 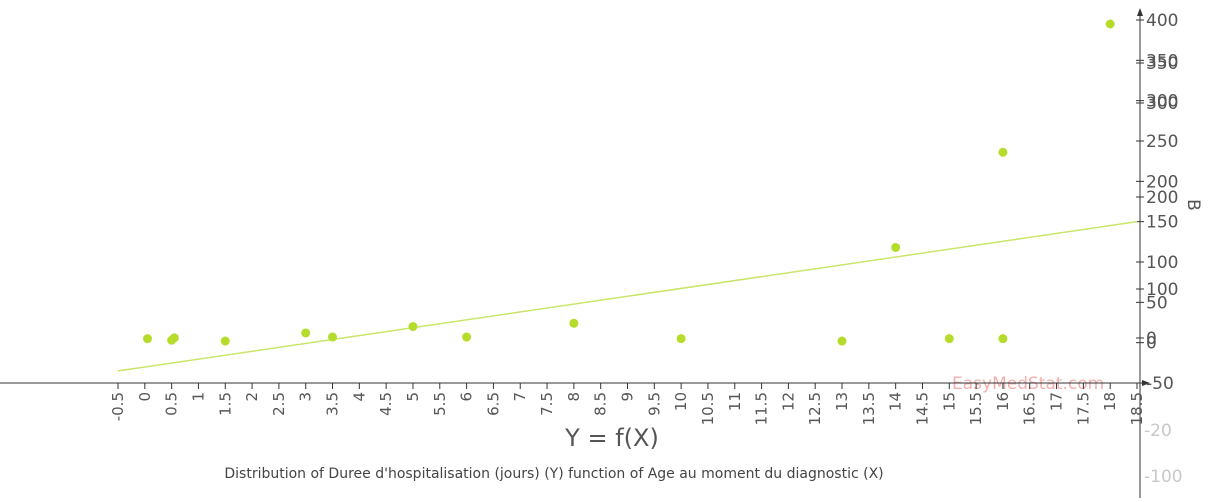 What do you see at coordinates (118, 406) in the screenshot?
I see `x-tick-label: -0.5` at bounding box center [118, 406].